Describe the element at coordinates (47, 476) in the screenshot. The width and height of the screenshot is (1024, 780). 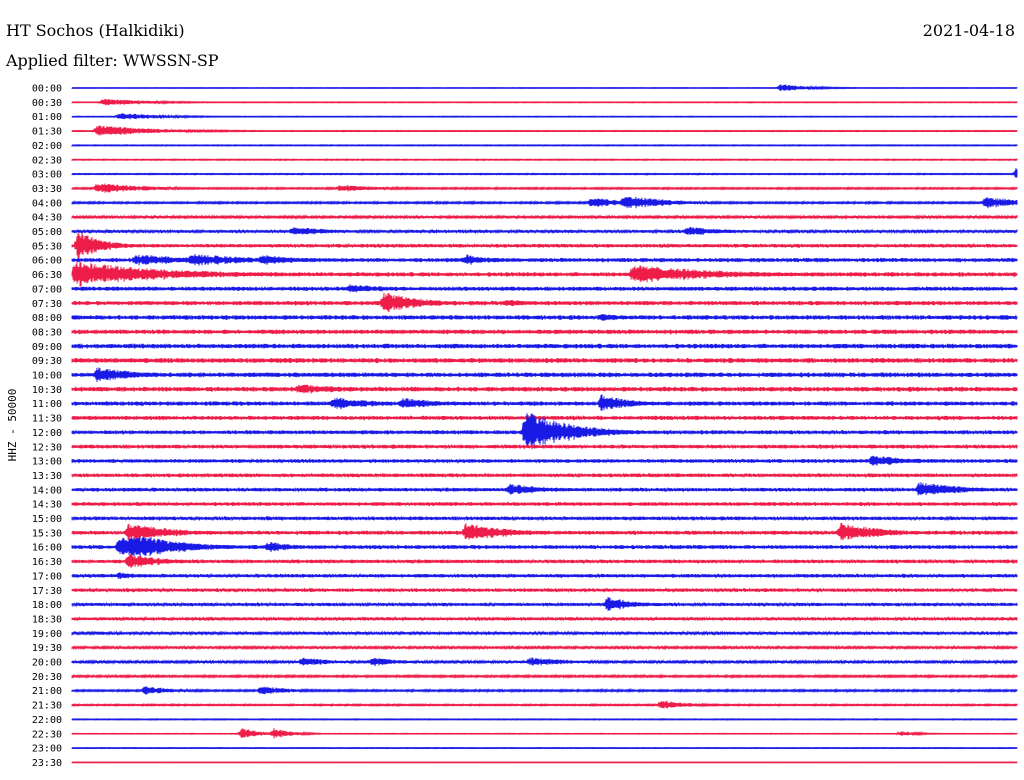
I see `row-time-label: 13:30` at that location.